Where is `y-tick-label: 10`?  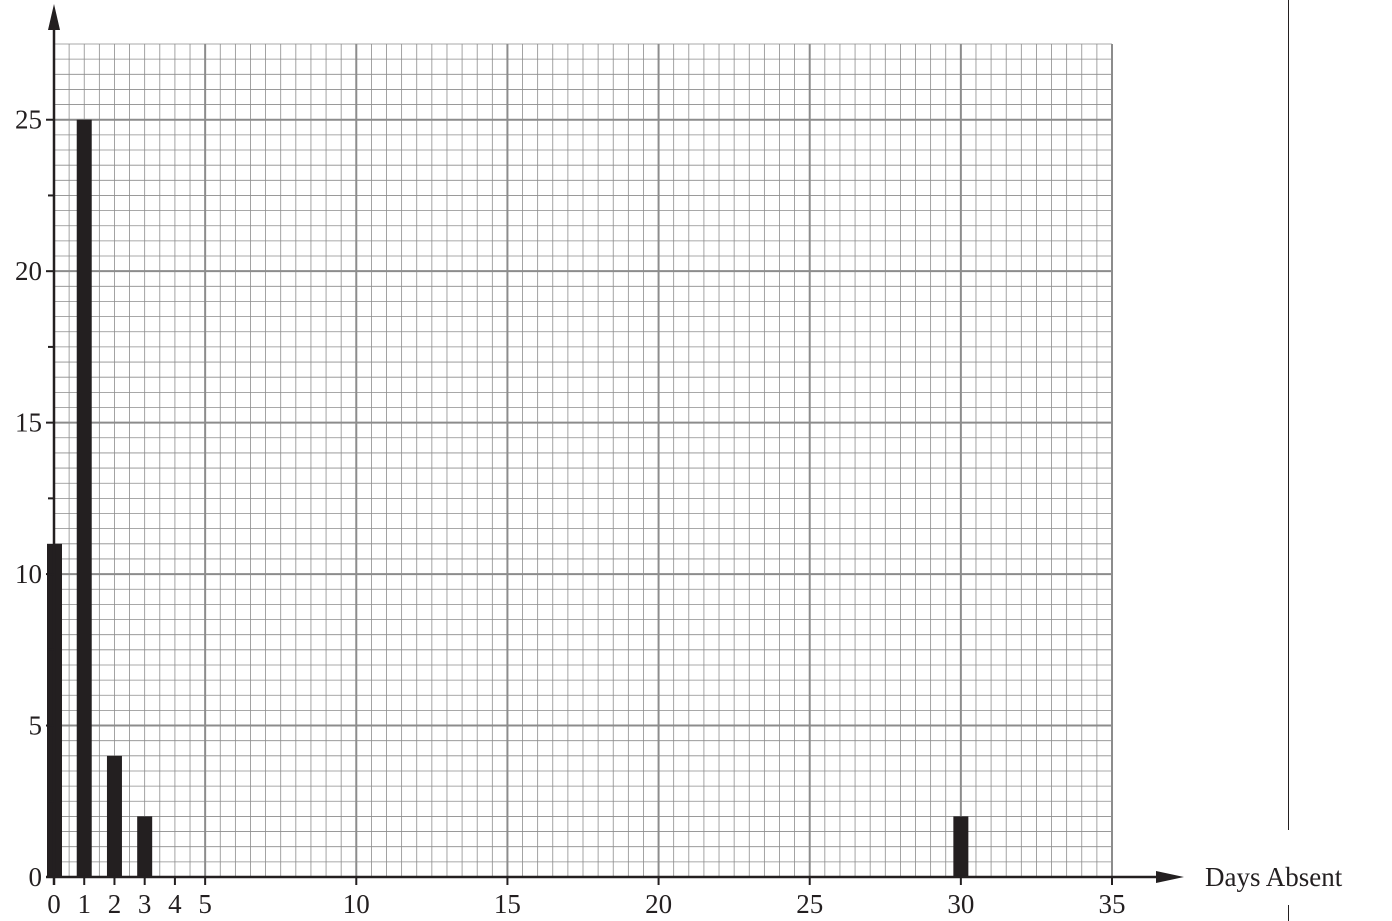
y-tick-label: 10 is located at coordinates (28, 574).